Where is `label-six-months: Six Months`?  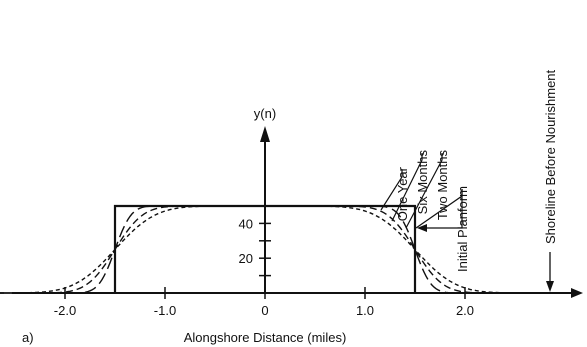
label-six-months: Six Months is located at coordinates (422, 182).